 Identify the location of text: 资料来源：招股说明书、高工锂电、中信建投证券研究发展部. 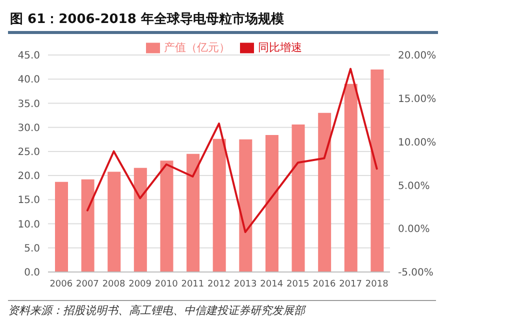
(222, 309).